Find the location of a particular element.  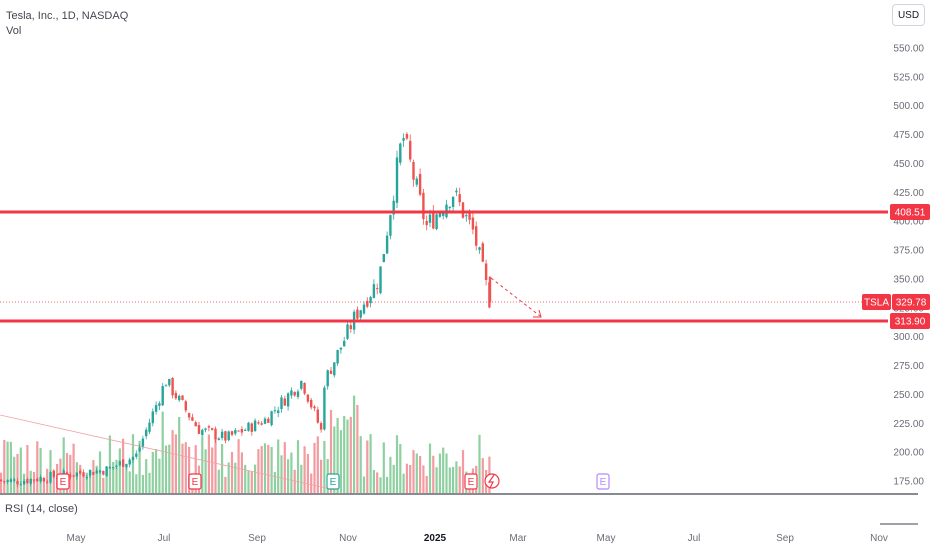

price-tick-label: 425.00 is located at coordinates (908, 193).